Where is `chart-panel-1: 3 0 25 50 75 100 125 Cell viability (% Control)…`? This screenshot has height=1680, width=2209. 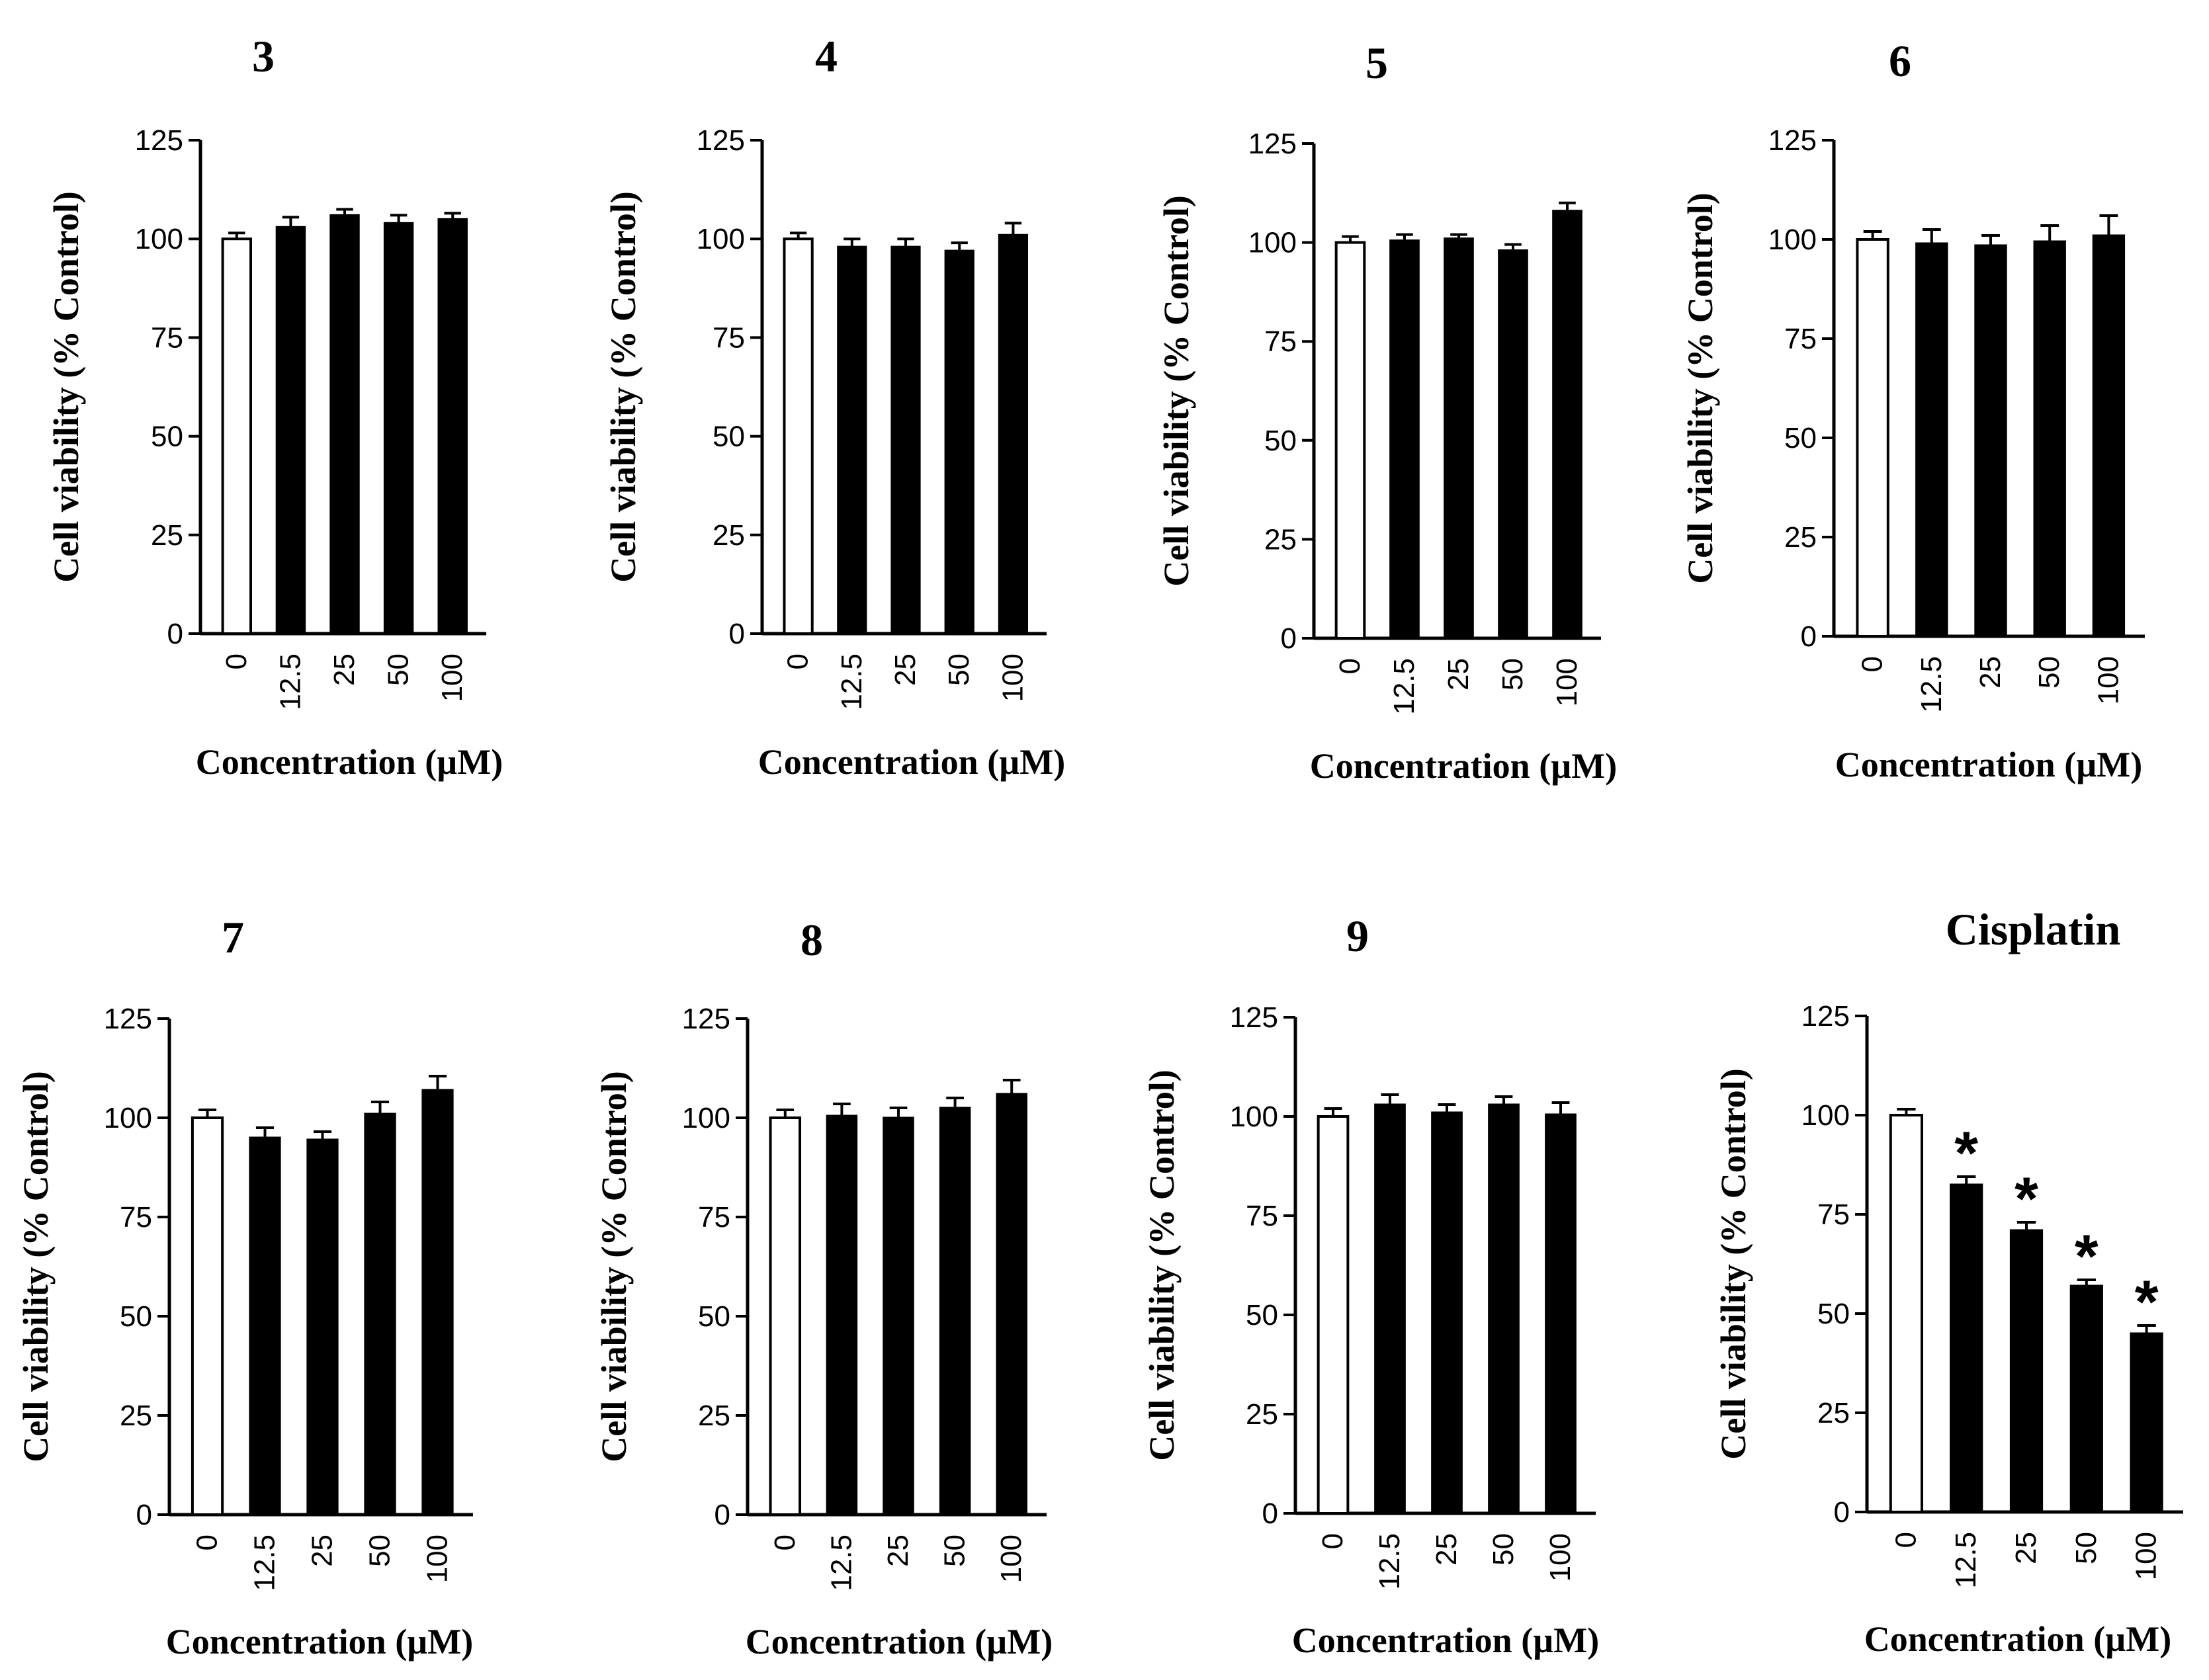
chart-panel-1: 3 0 25 50 75 100 125 Cell viability (% Control)… is located at coordinates (274, 406).